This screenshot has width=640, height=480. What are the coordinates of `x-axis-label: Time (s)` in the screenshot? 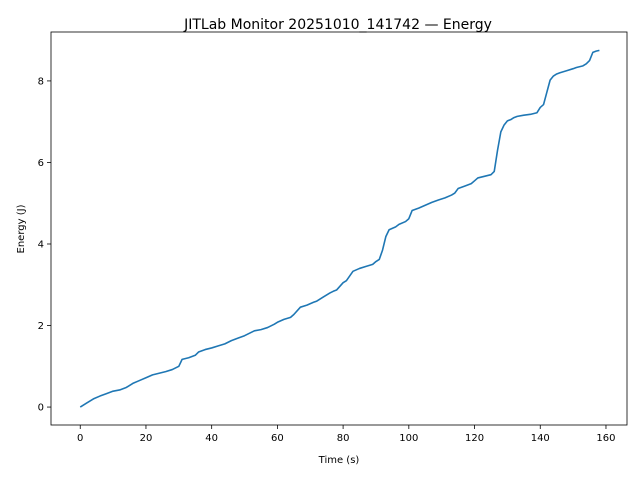 It's located at (339, 460).